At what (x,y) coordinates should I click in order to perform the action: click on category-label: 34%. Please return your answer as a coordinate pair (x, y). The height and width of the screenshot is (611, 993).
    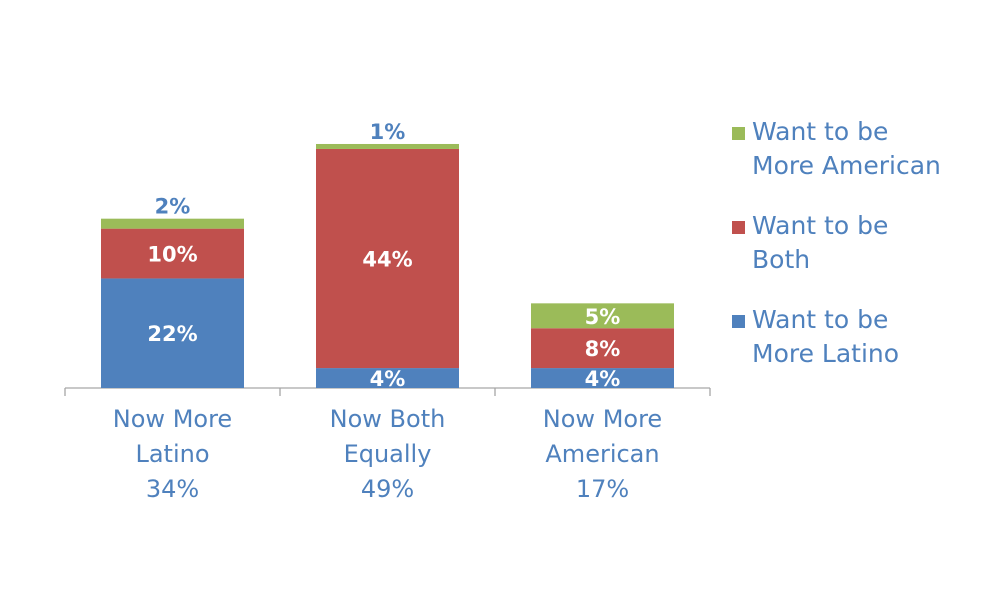
    Looking at the image, I should click on (172, 489).